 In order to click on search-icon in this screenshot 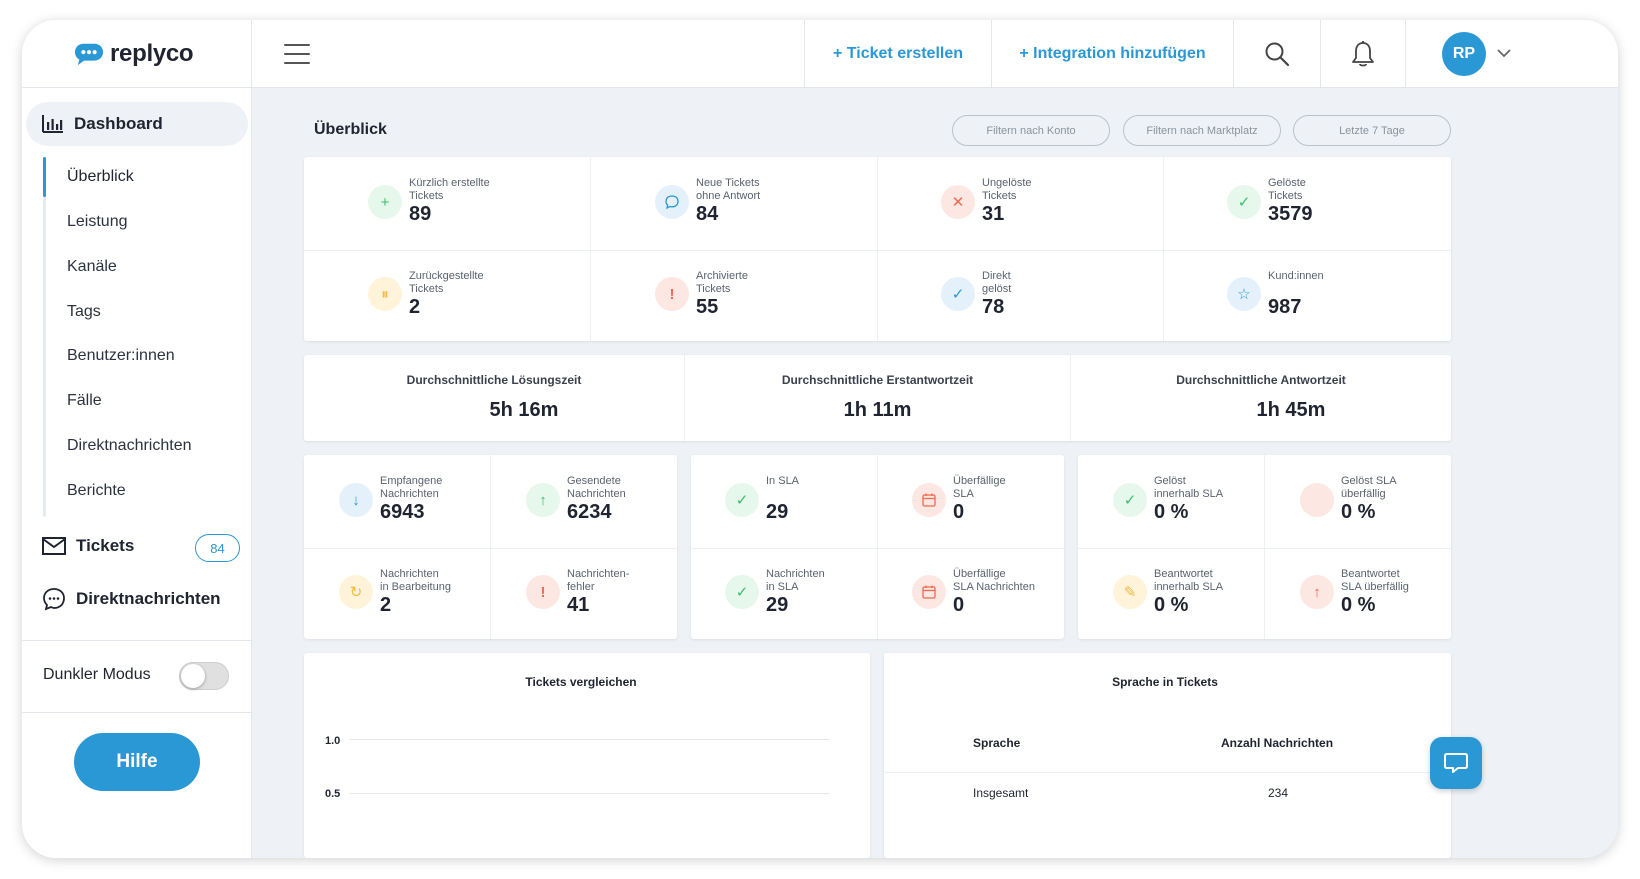, I will do `click(1277, 54)`.